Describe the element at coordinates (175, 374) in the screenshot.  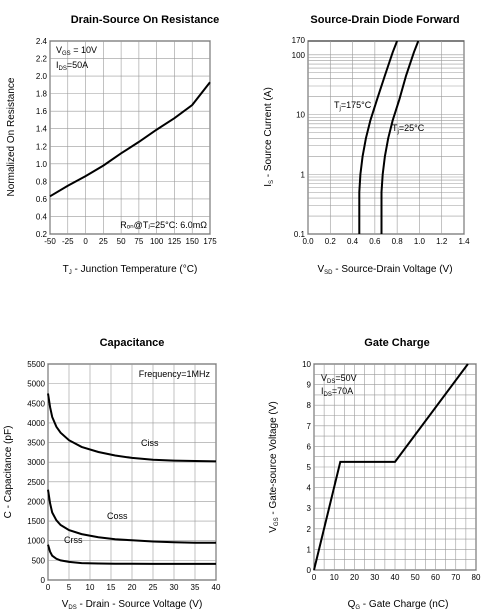
I see `annotation-frequency: Frequency=1MHz` at that location.